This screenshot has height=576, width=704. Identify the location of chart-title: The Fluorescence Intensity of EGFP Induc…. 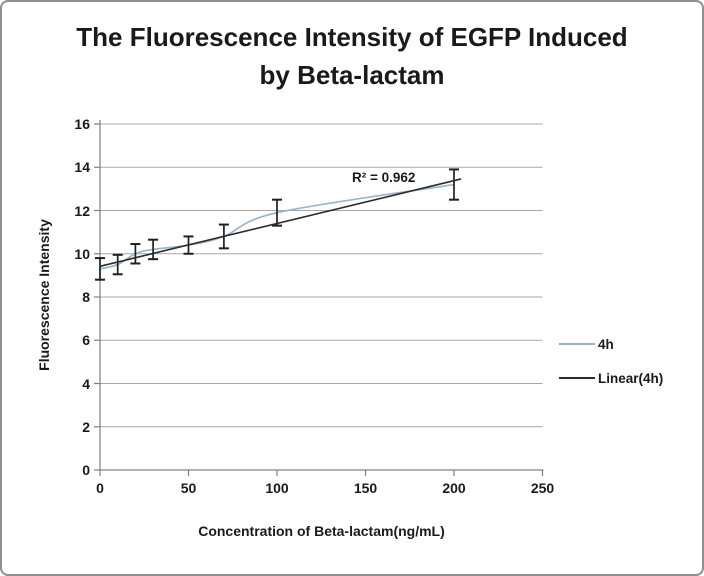
(352, 56).